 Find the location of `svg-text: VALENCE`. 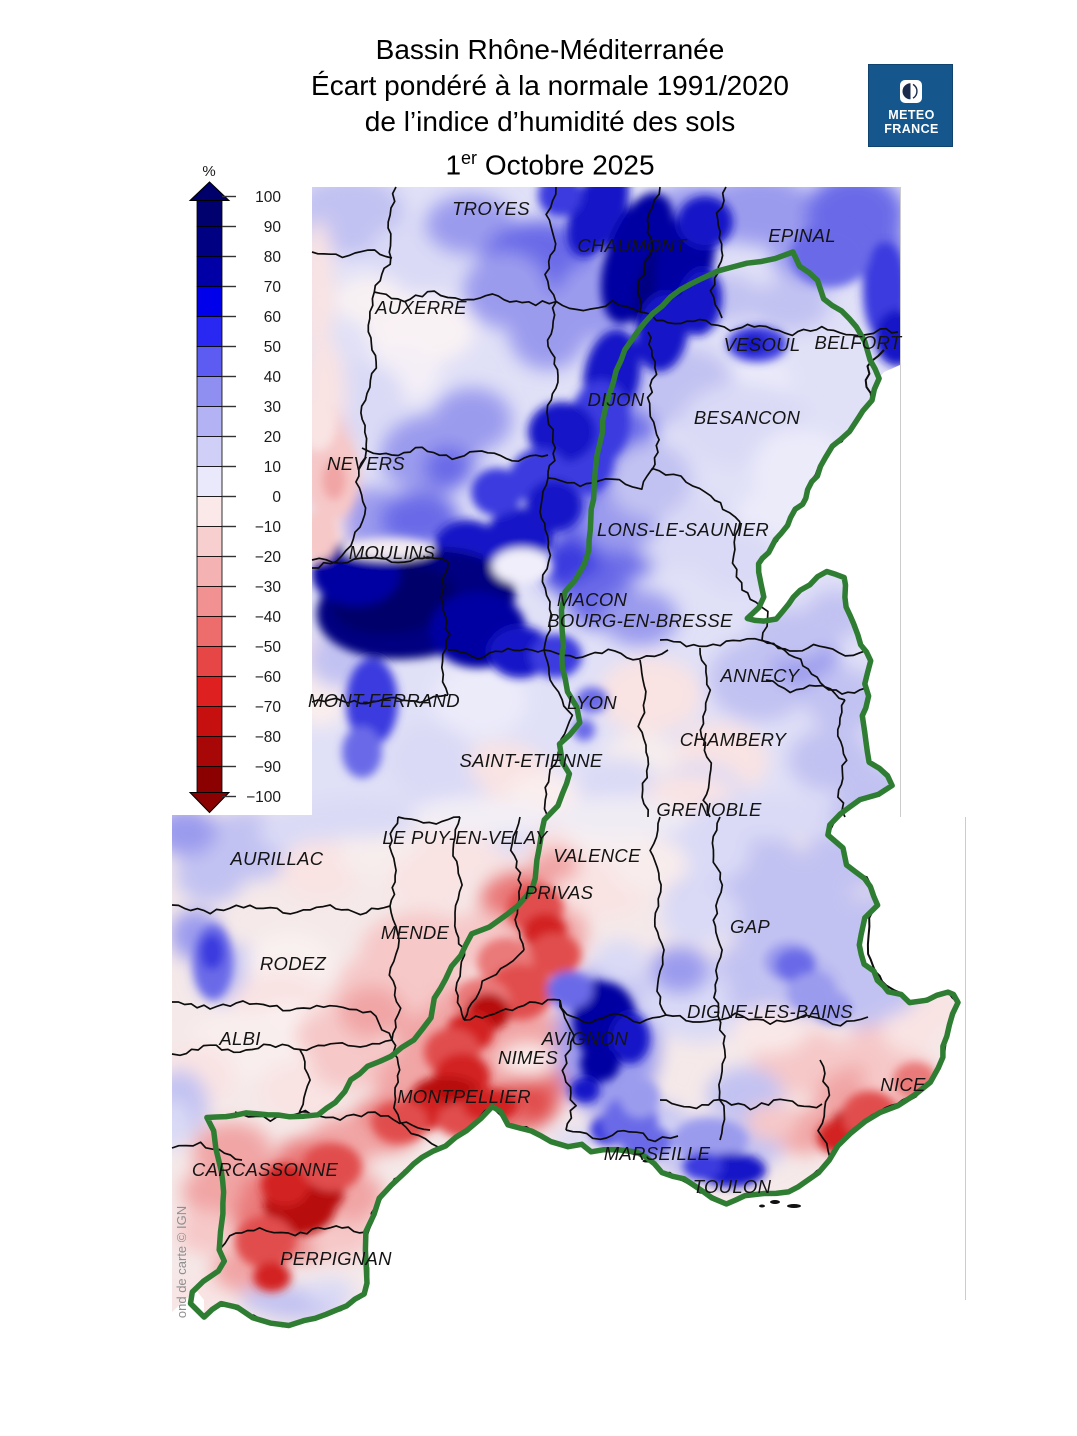

svg-text: VALENCE is located at coordinates (597, 855).